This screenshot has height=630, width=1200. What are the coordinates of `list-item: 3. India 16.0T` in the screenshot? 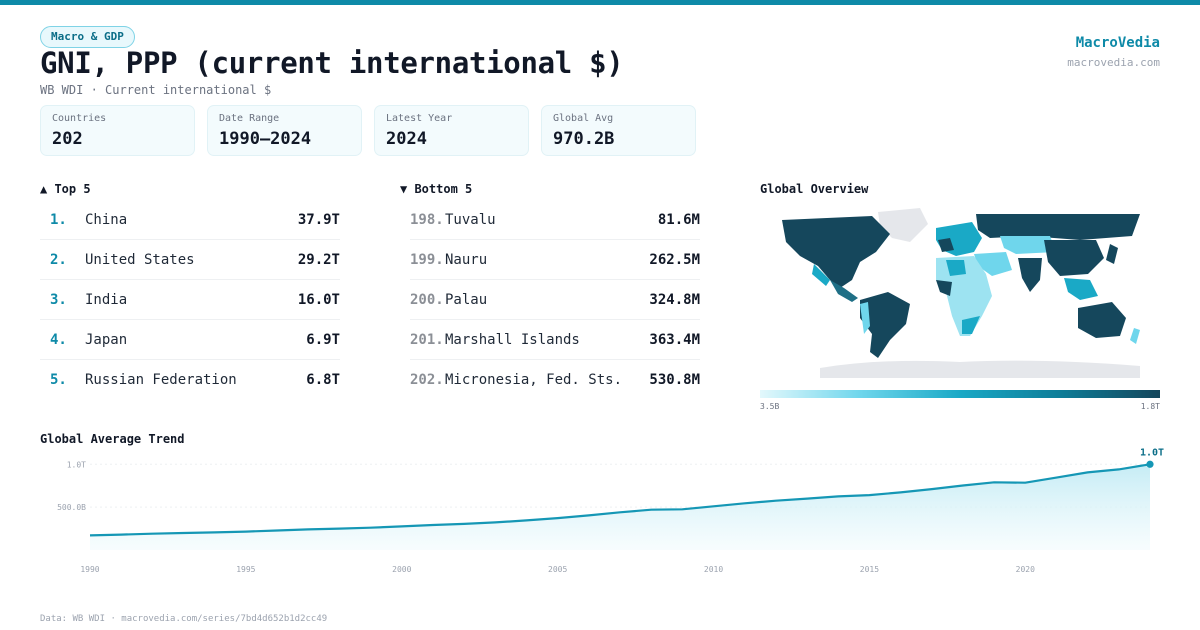 It's located at (190, 300).